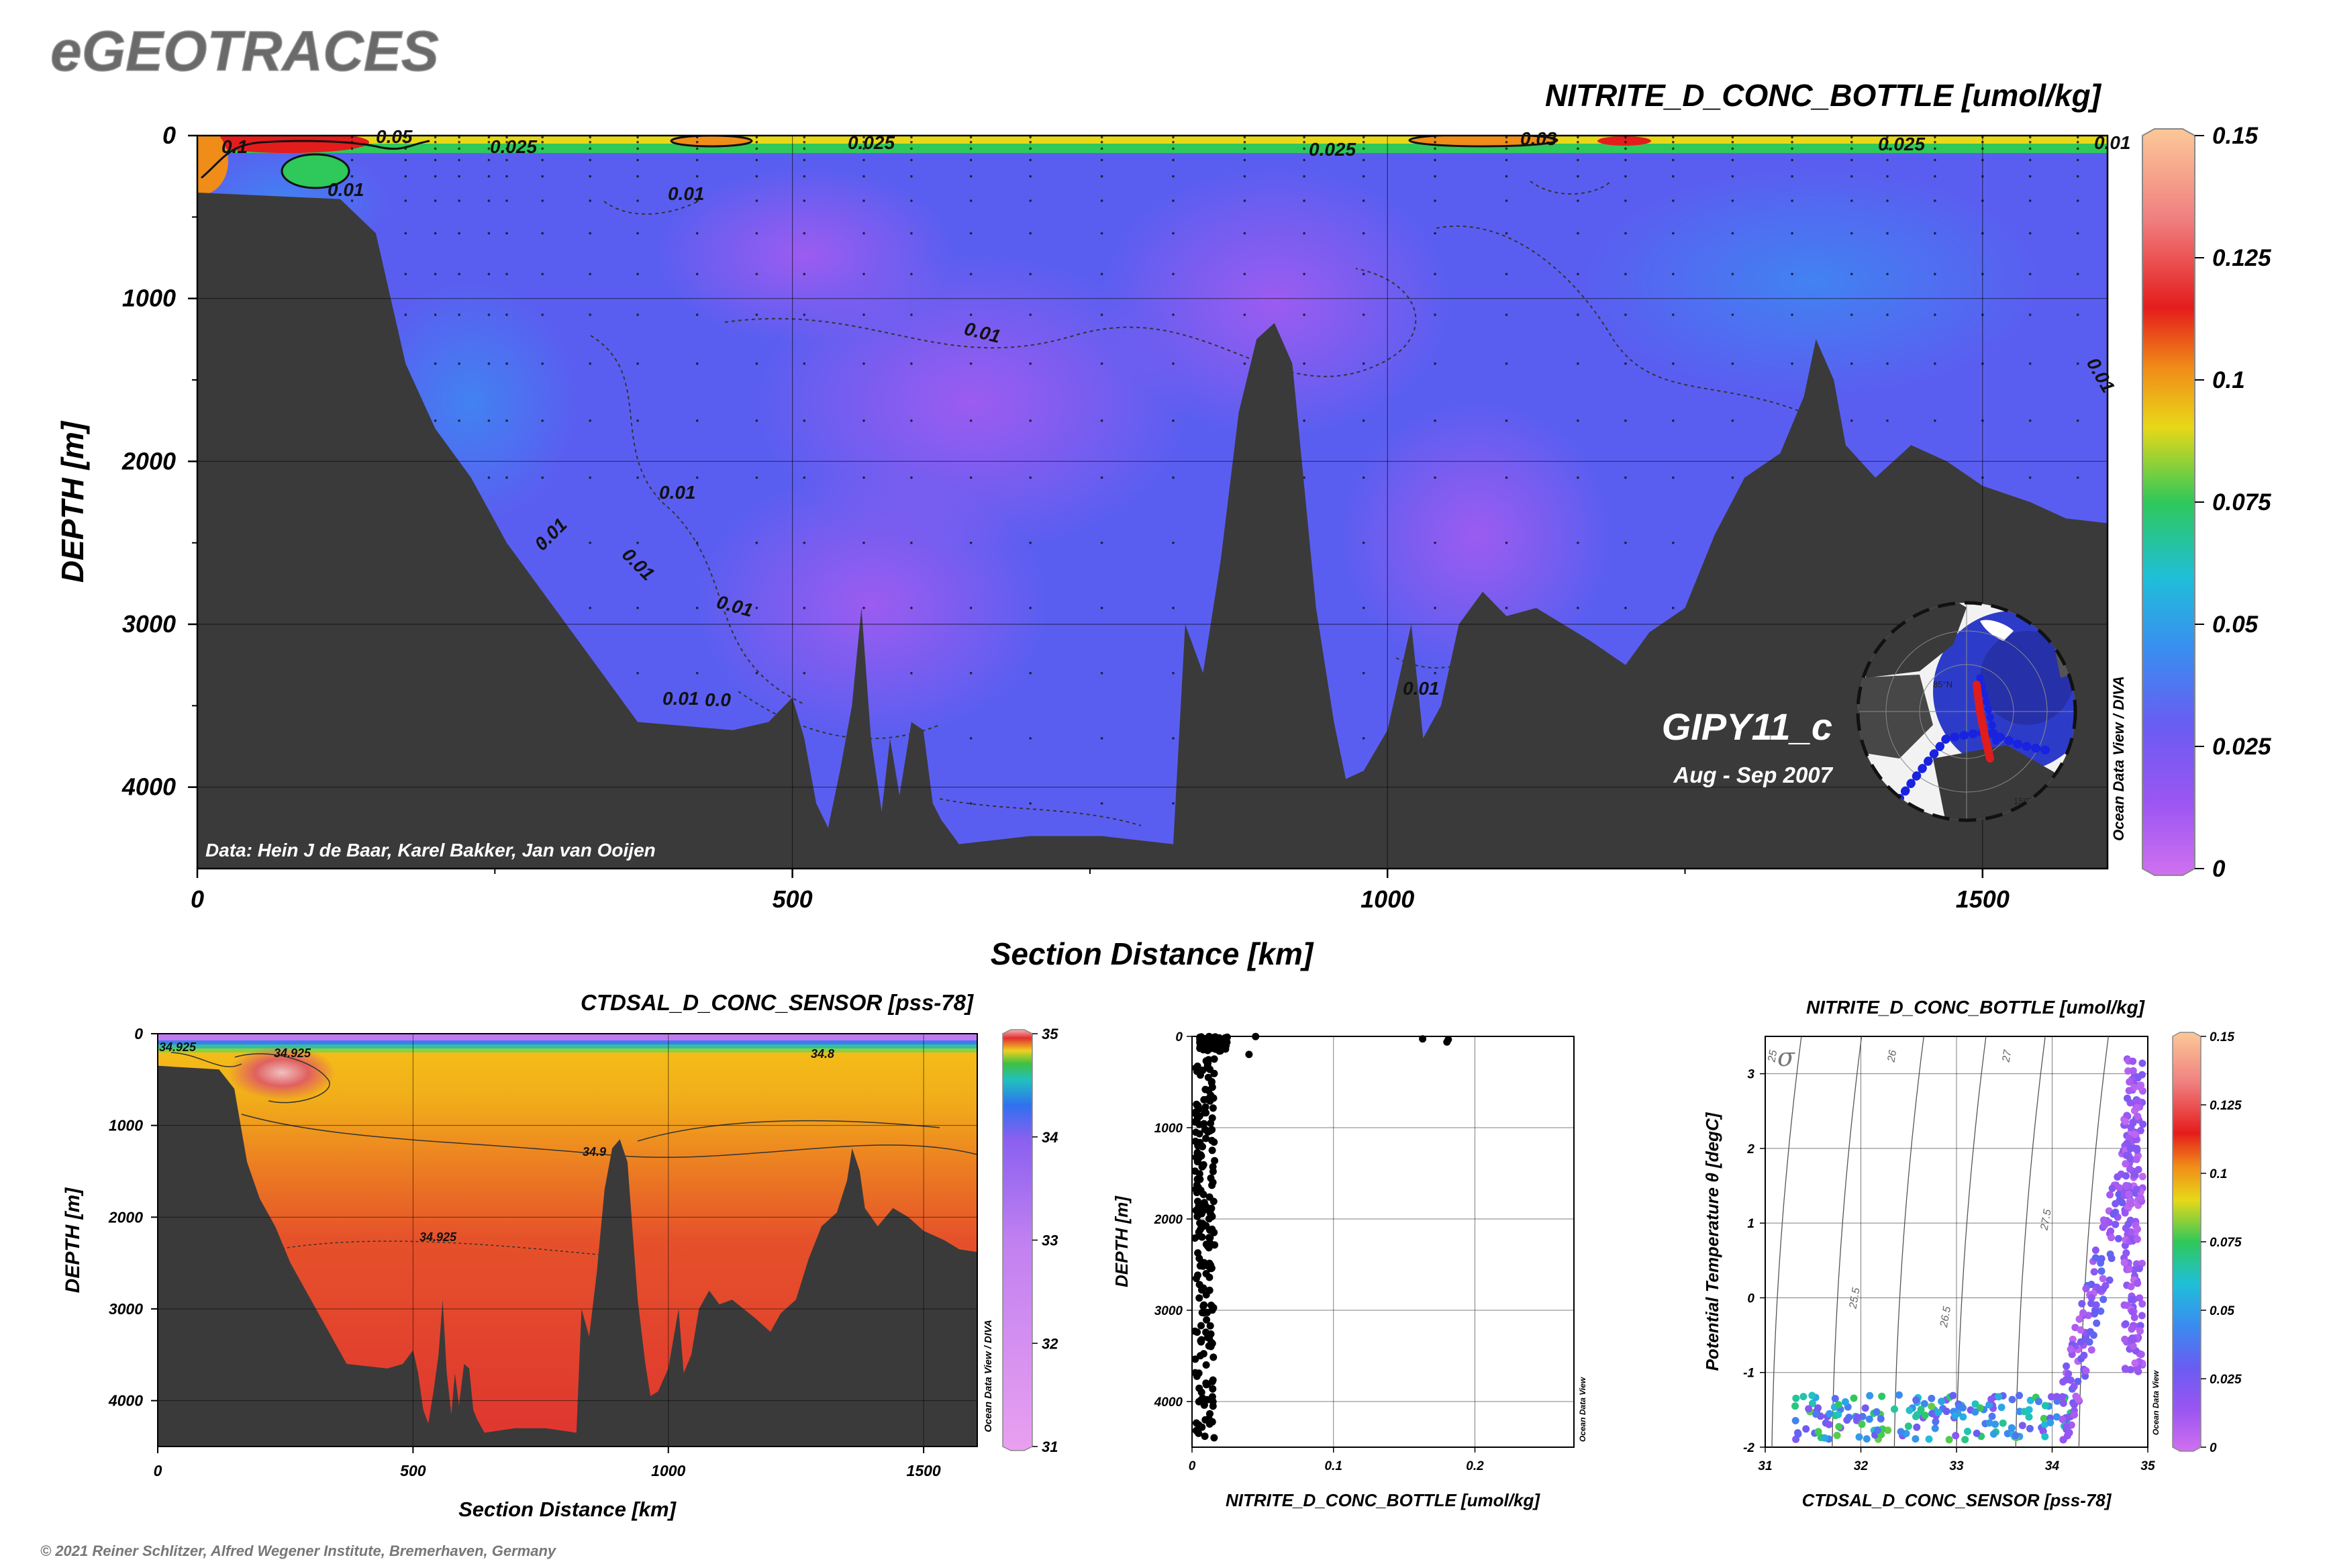  What do you see at coordinates (282, 1073) in the screenshot?
I see `salinity-high-core` at bounding box center [282, 1073].